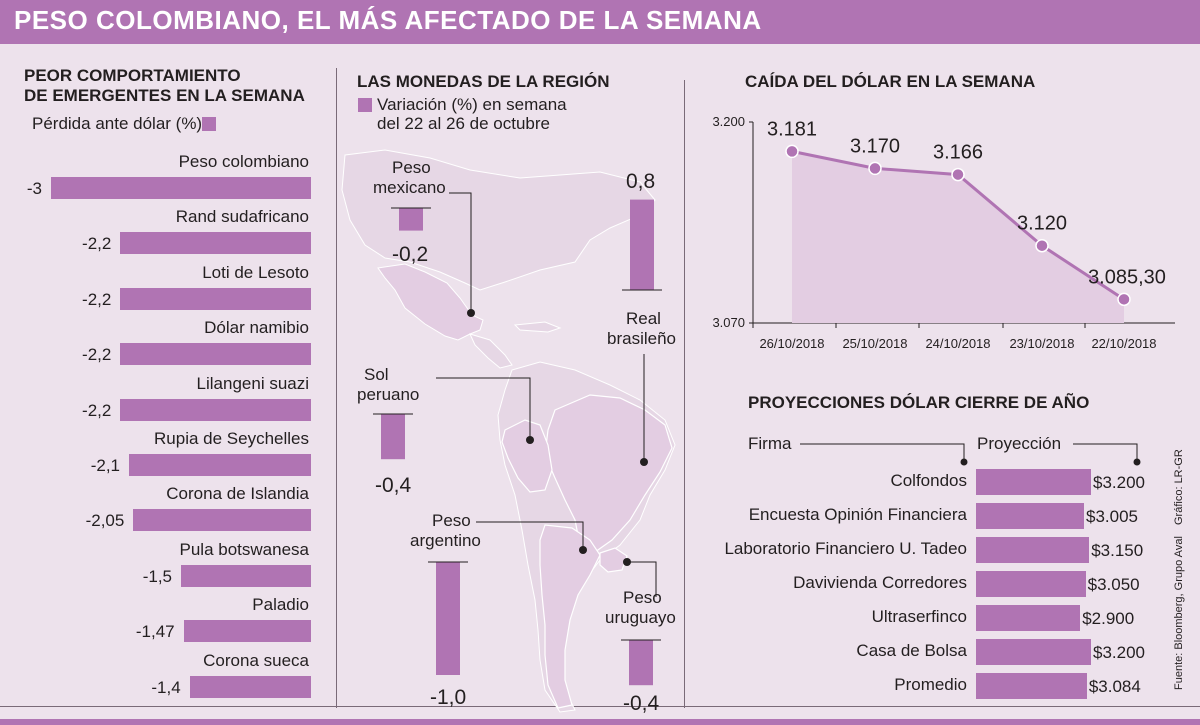 This screenshot has width=1200, height=725. What do you see at coordinates (411, 167) in the screenshot?
I see `label-mexico-1: Peso` at bounding box center [411, 167].